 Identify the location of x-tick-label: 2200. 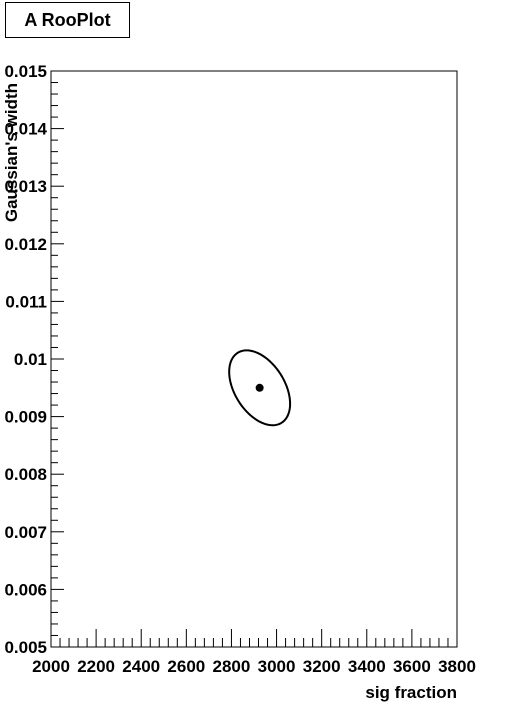
(96, 666).